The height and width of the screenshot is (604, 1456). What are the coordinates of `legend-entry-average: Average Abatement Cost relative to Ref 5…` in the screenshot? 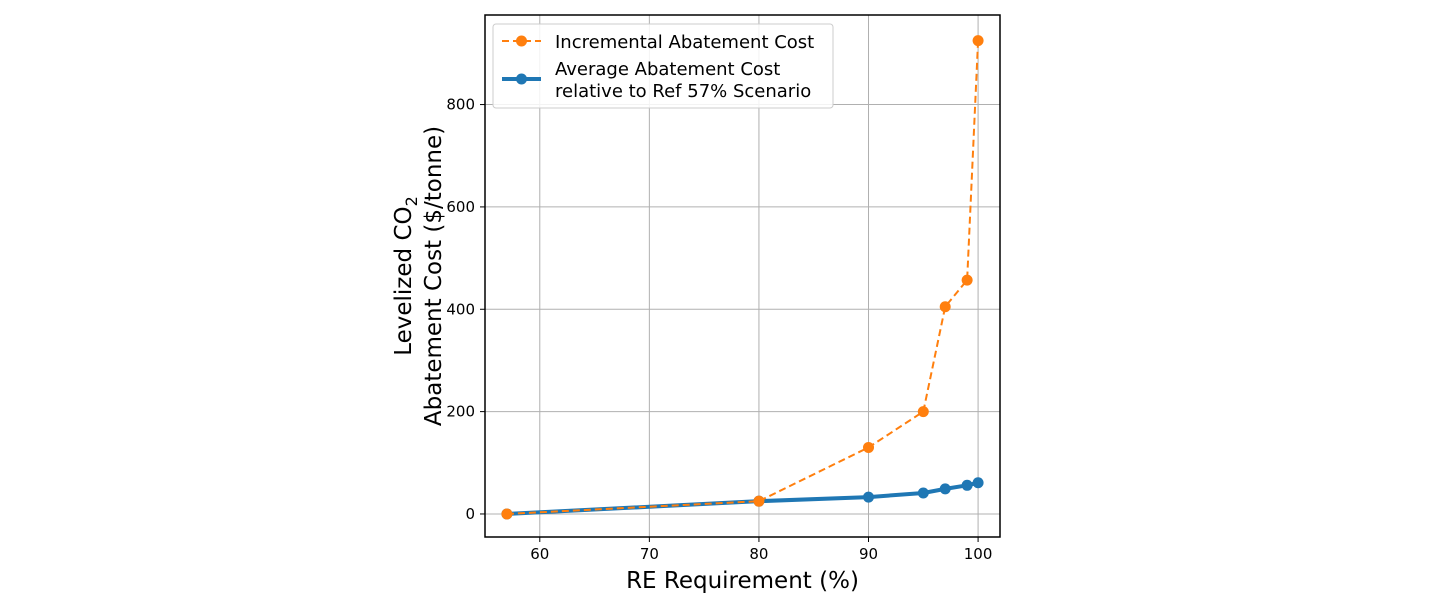 It's located at (656, 80).